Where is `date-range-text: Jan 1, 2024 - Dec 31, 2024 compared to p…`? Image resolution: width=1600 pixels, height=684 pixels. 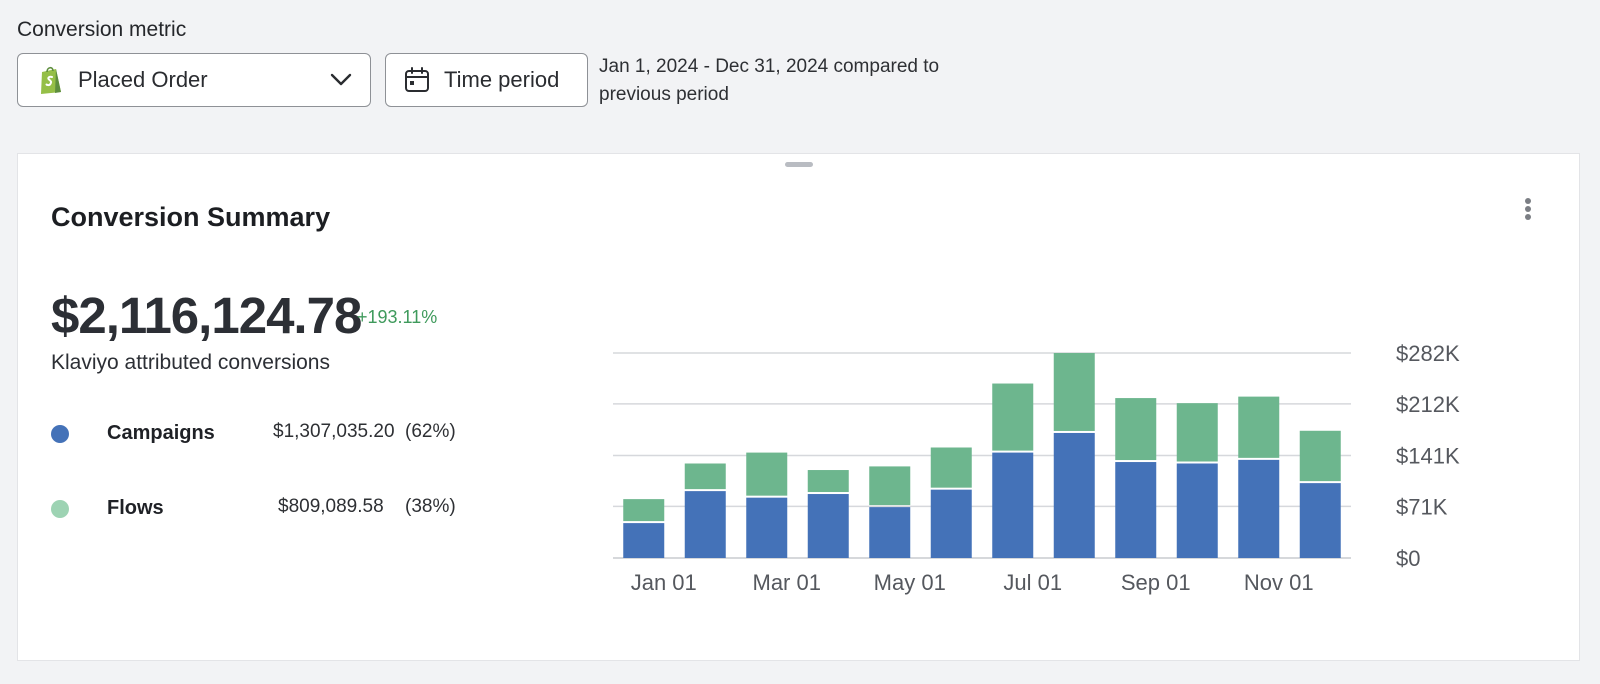 date-range-text: Jan 1, 2024 - Dec 31, 2024 compared to p… is located at coordinates (769, 80).